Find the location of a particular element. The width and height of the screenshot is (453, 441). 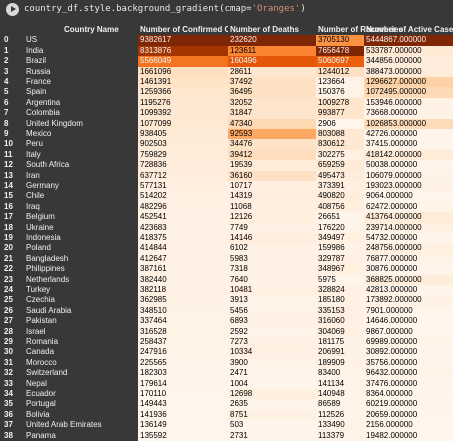

value-cell: 42726.000000 is located at coordinates (408, 134).